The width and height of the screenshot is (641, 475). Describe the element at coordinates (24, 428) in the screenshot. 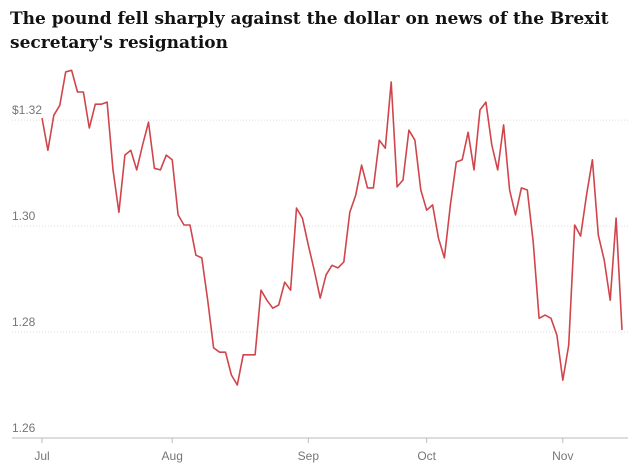

I see `y-tick-label: 1.26` at that location.